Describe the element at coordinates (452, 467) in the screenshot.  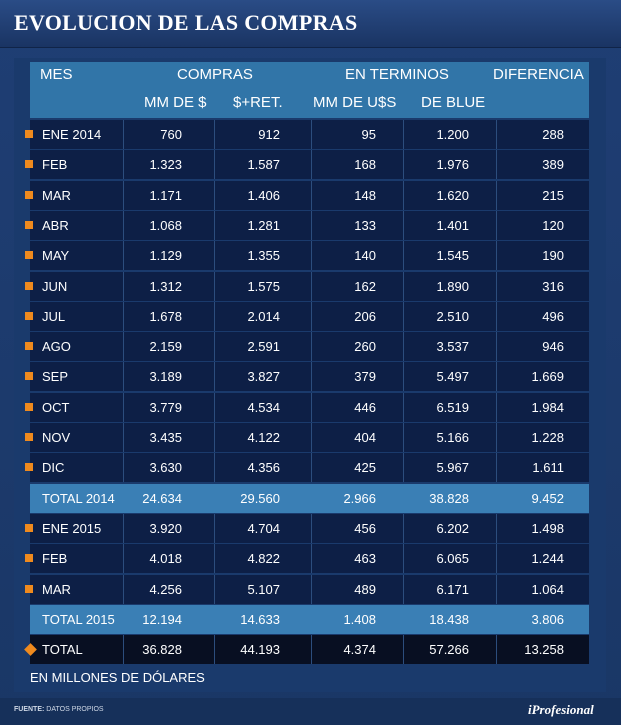
I see `cell-blue: 5.967` at that location.